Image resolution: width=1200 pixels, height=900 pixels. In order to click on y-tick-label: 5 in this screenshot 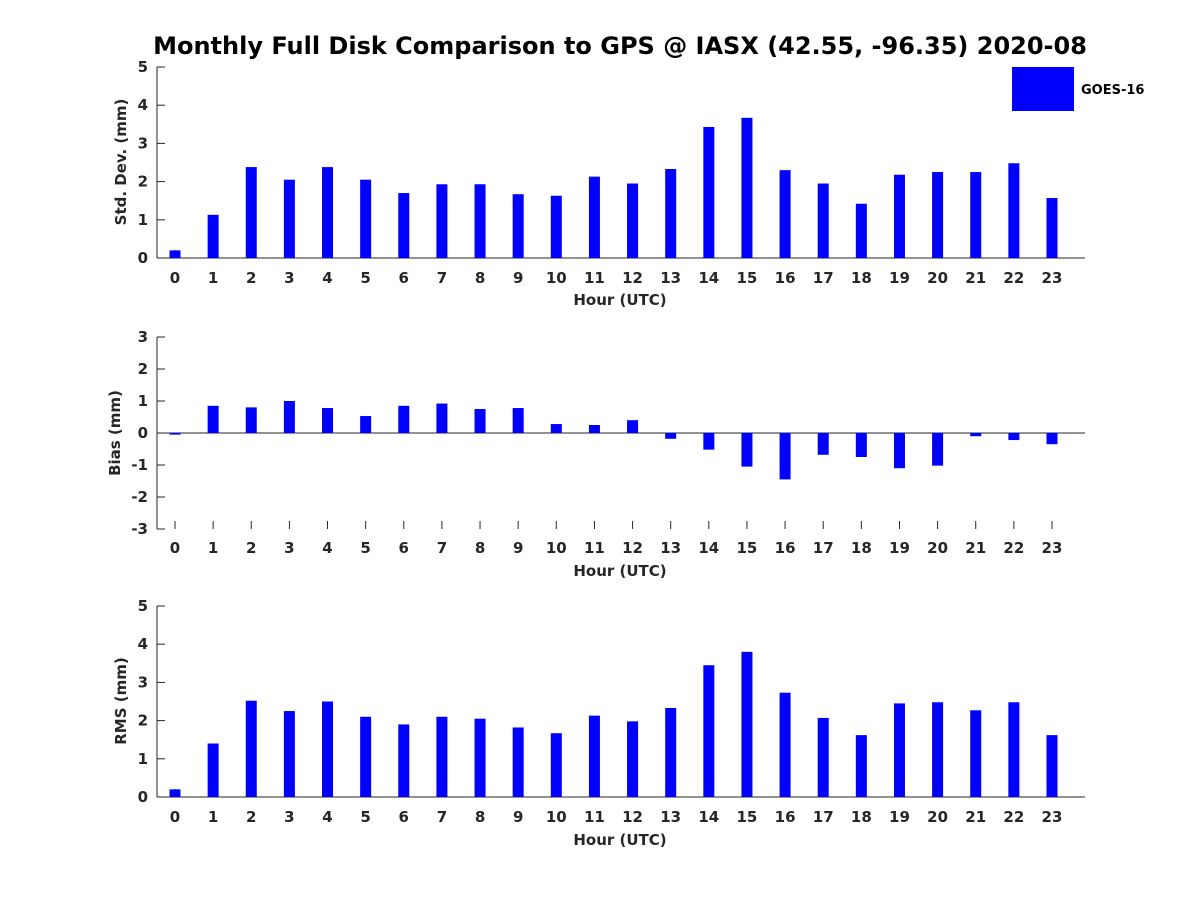, I will do `click(143, 67)`.